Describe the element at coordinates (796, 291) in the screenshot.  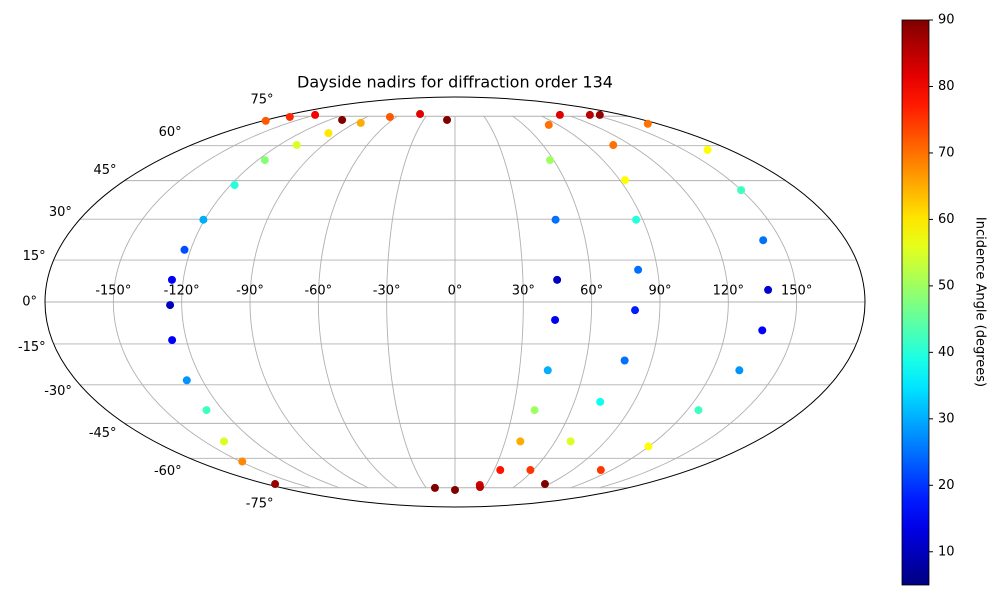
I see `x-tick-label: 150°` at that location.